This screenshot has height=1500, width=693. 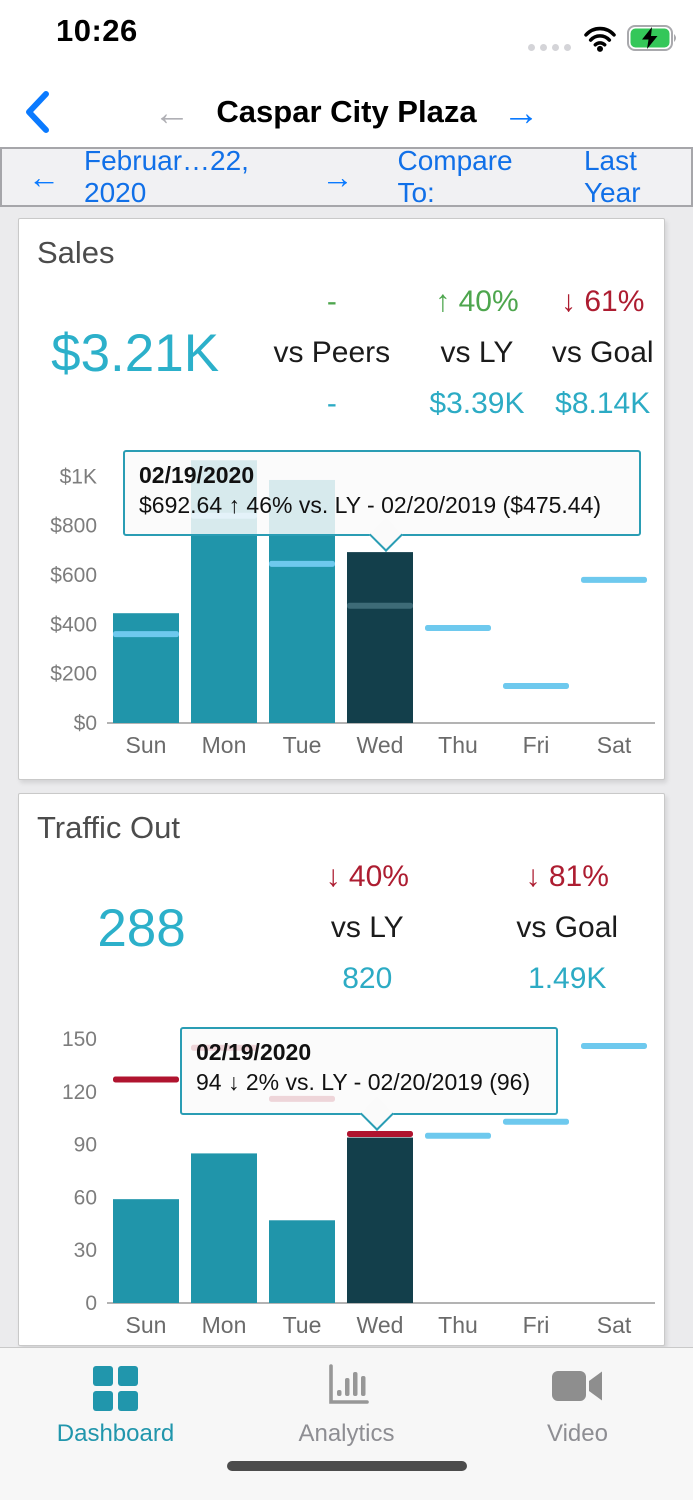 I want to click on page-title: Caspar City Plaza, so click(x=346, y=111).